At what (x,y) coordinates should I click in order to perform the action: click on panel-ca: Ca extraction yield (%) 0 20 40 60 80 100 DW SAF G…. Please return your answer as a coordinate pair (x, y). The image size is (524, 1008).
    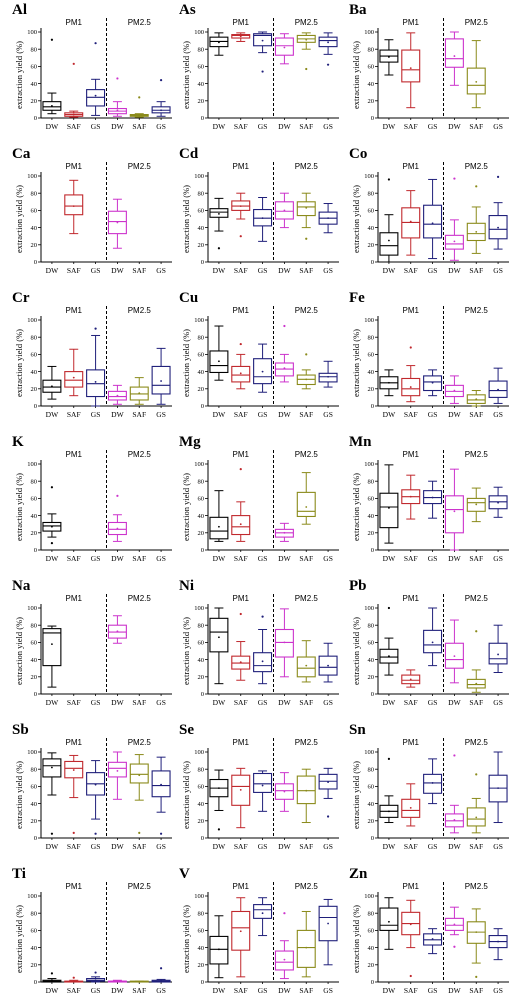
    Looking at the image, I should click on (92, 210).